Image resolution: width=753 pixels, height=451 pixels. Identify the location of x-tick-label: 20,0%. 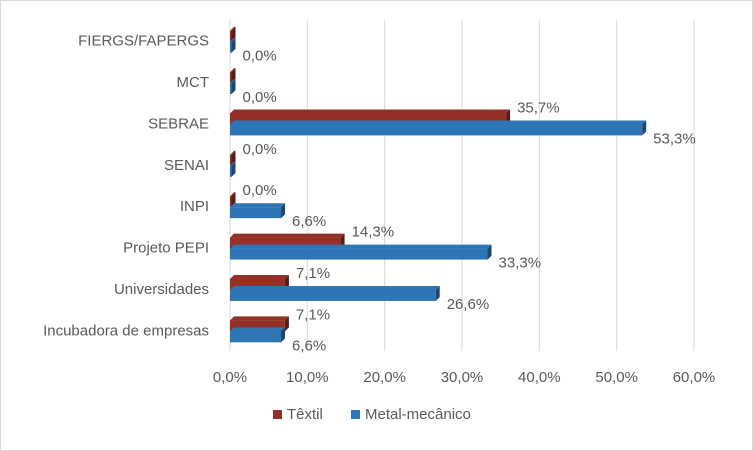
(384, 377).